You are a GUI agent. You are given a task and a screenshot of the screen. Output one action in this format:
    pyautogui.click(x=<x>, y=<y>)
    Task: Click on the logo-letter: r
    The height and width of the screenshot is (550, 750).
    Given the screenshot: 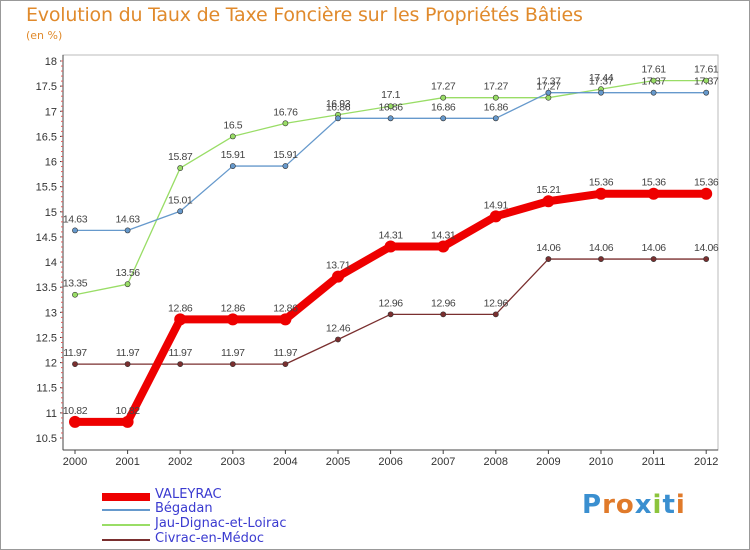 What is the action you would take?
    pyautogui.click(x=609, y=505)
    